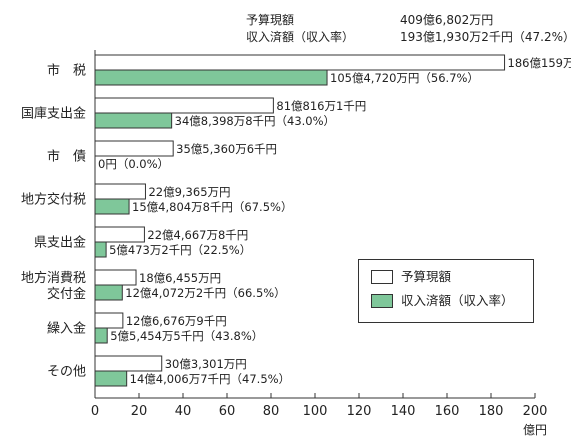 The height and width of the screenshot is (446, 571). Describe the element at coordinates (535, 430) in the screenshot. I see `x-axis-unit: 億円` at that location.